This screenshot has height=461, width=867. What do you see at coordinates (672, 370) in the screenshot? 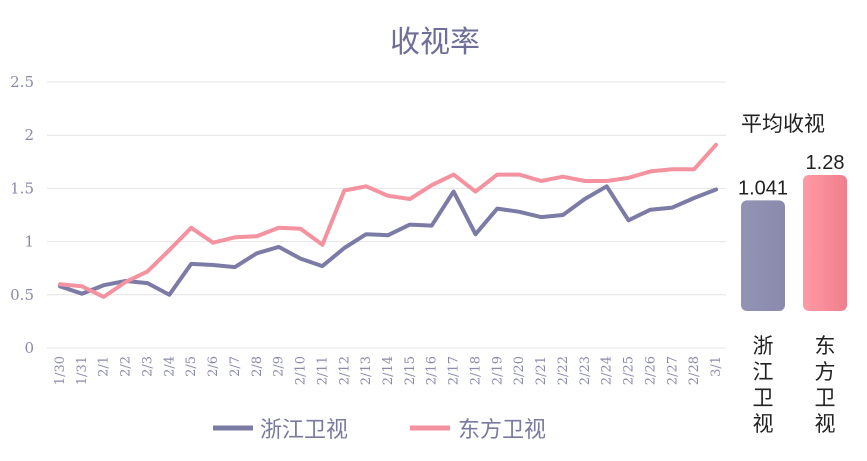
I see `x-tick-label: 2/27` at bounding box center [672, 370].